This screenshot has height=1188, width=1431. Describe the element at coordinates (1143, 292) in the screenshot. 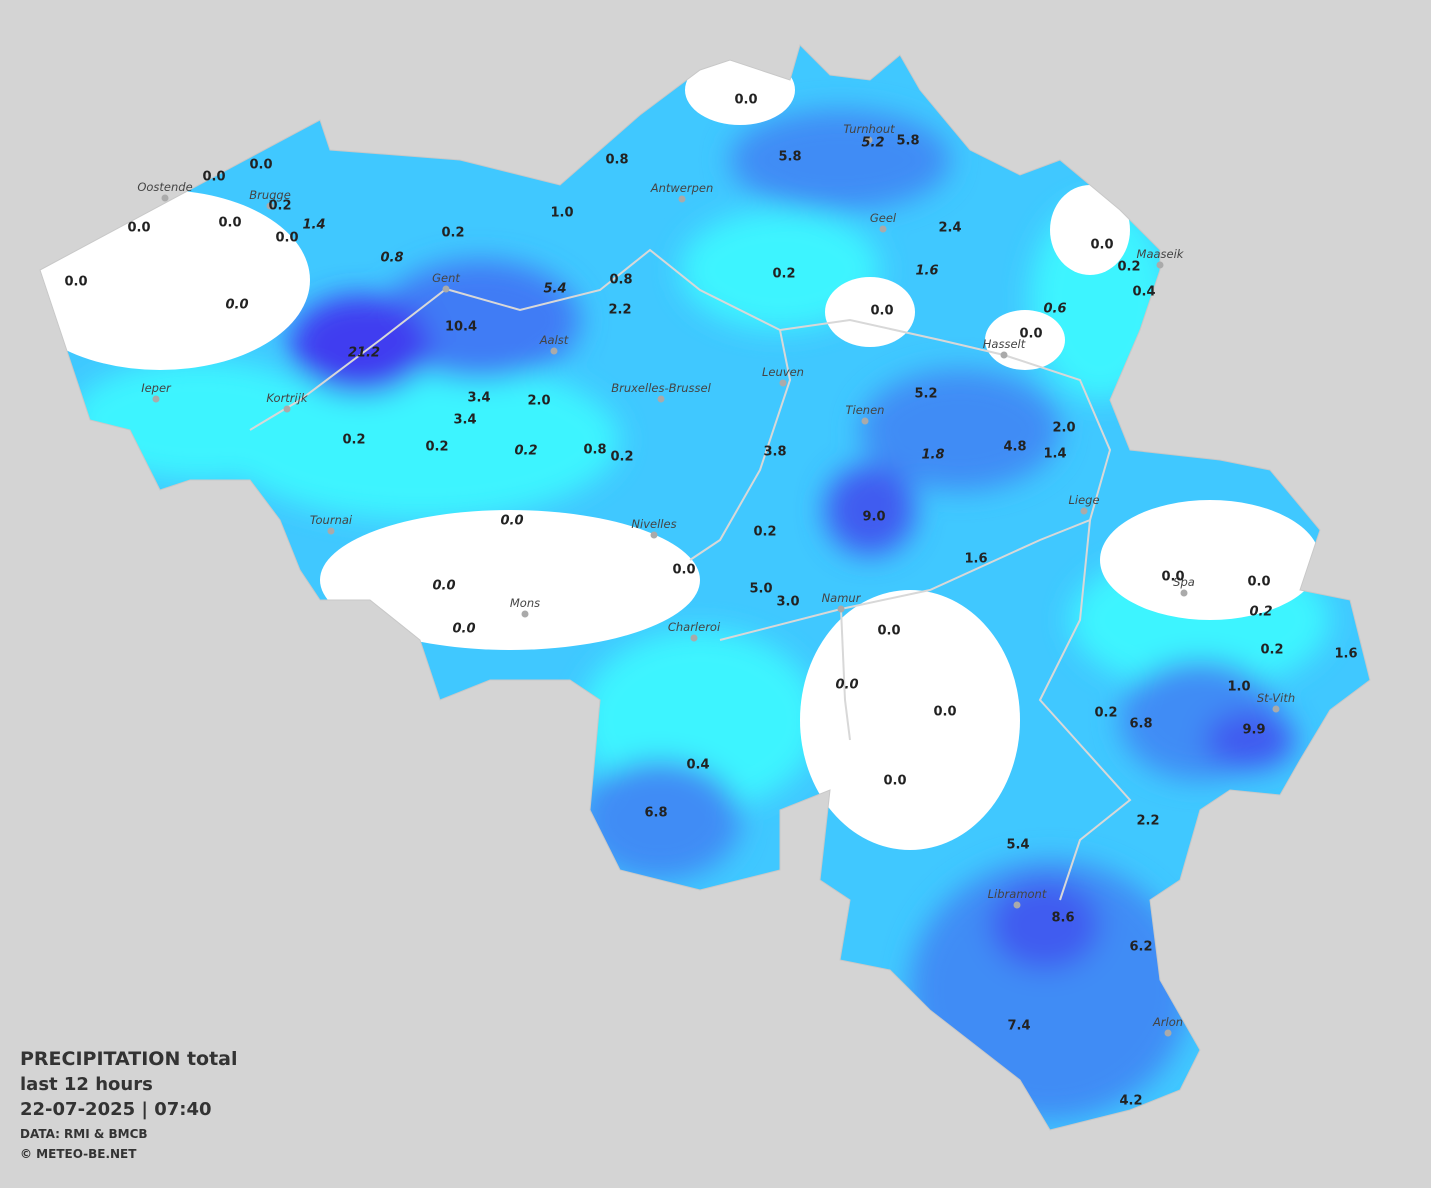

I see `reading: 0.4` at that location.